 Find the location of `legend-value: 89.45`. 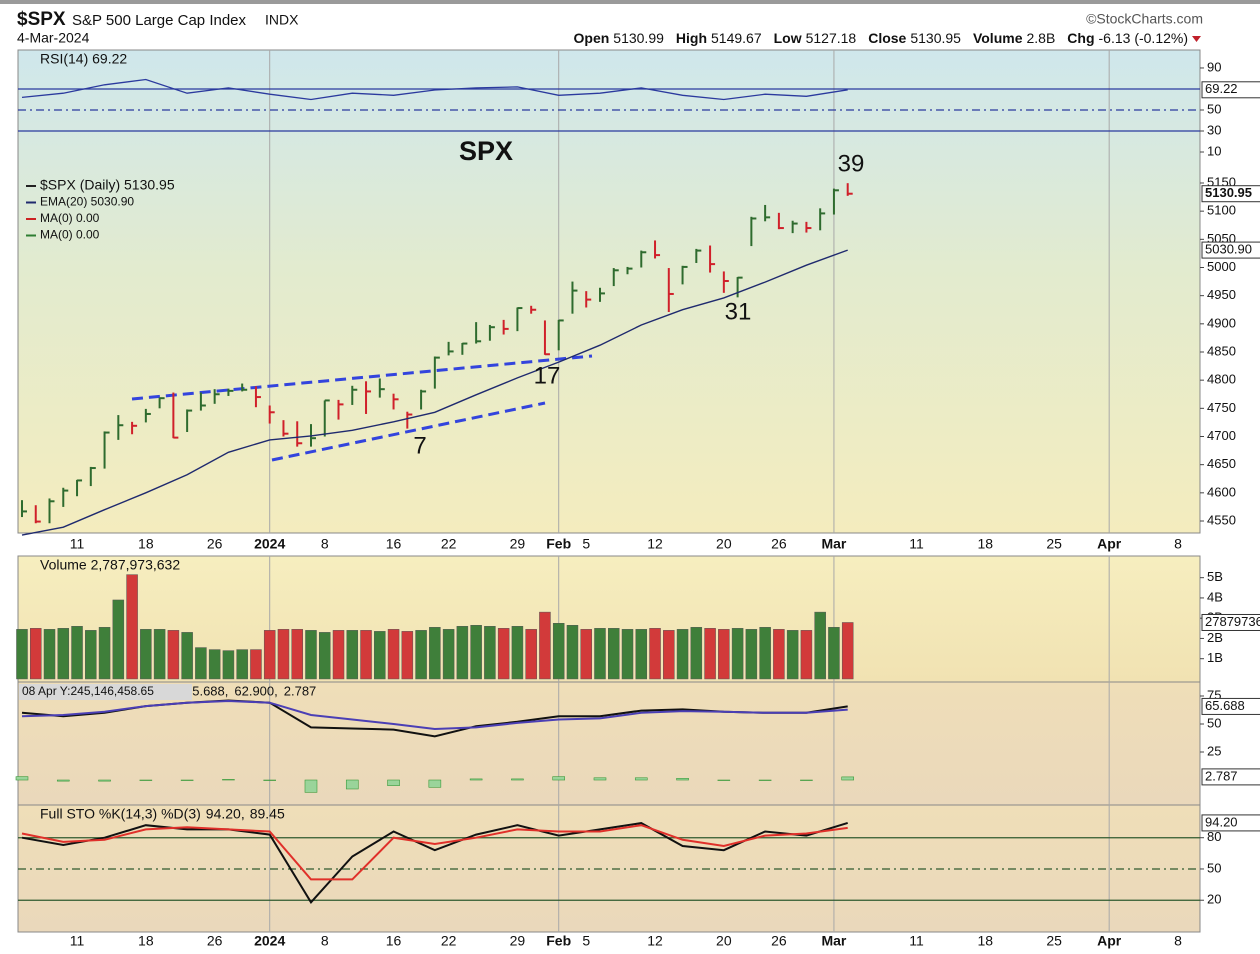

legend-value: 89.45 is located at coordinates (267, 814).